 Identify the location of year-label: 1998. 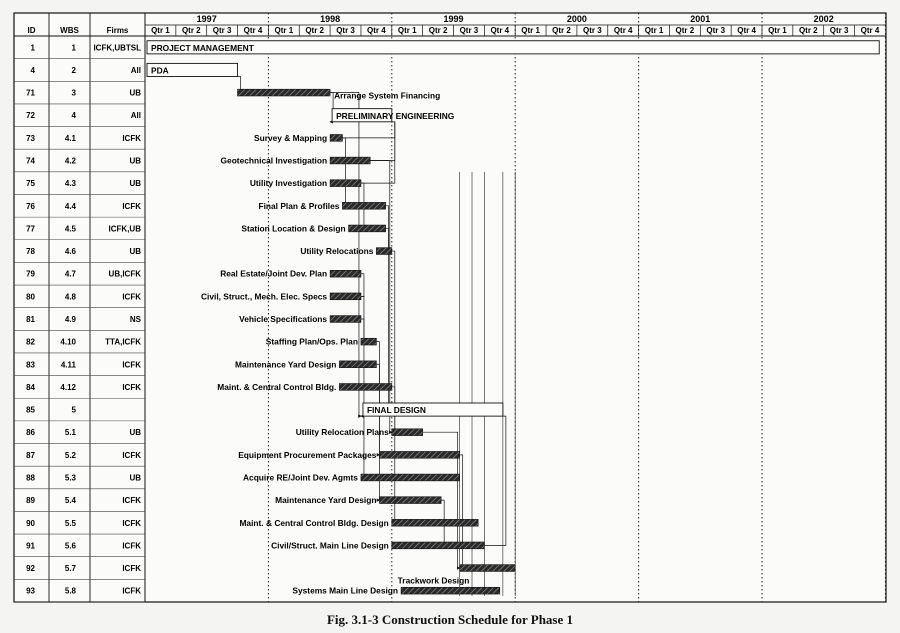
(330, 19).